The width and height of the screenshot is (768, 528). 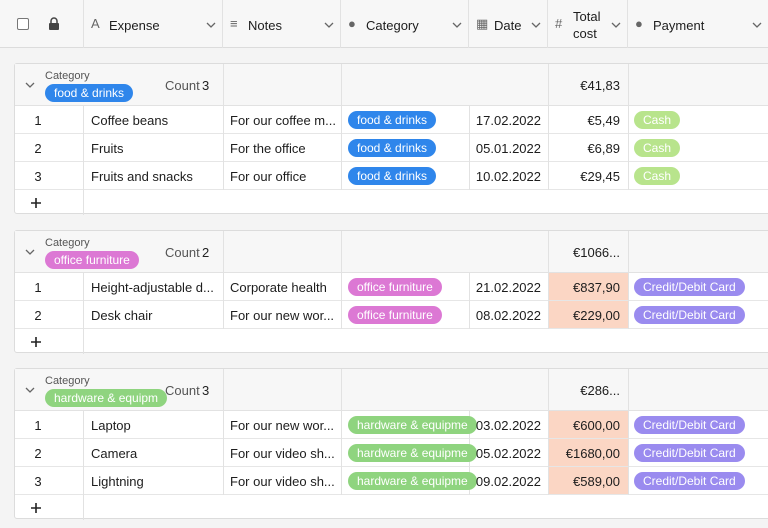 I want to click on group-header: Category food & drinks Count 3 €41,83, so click(x=391, y=85).